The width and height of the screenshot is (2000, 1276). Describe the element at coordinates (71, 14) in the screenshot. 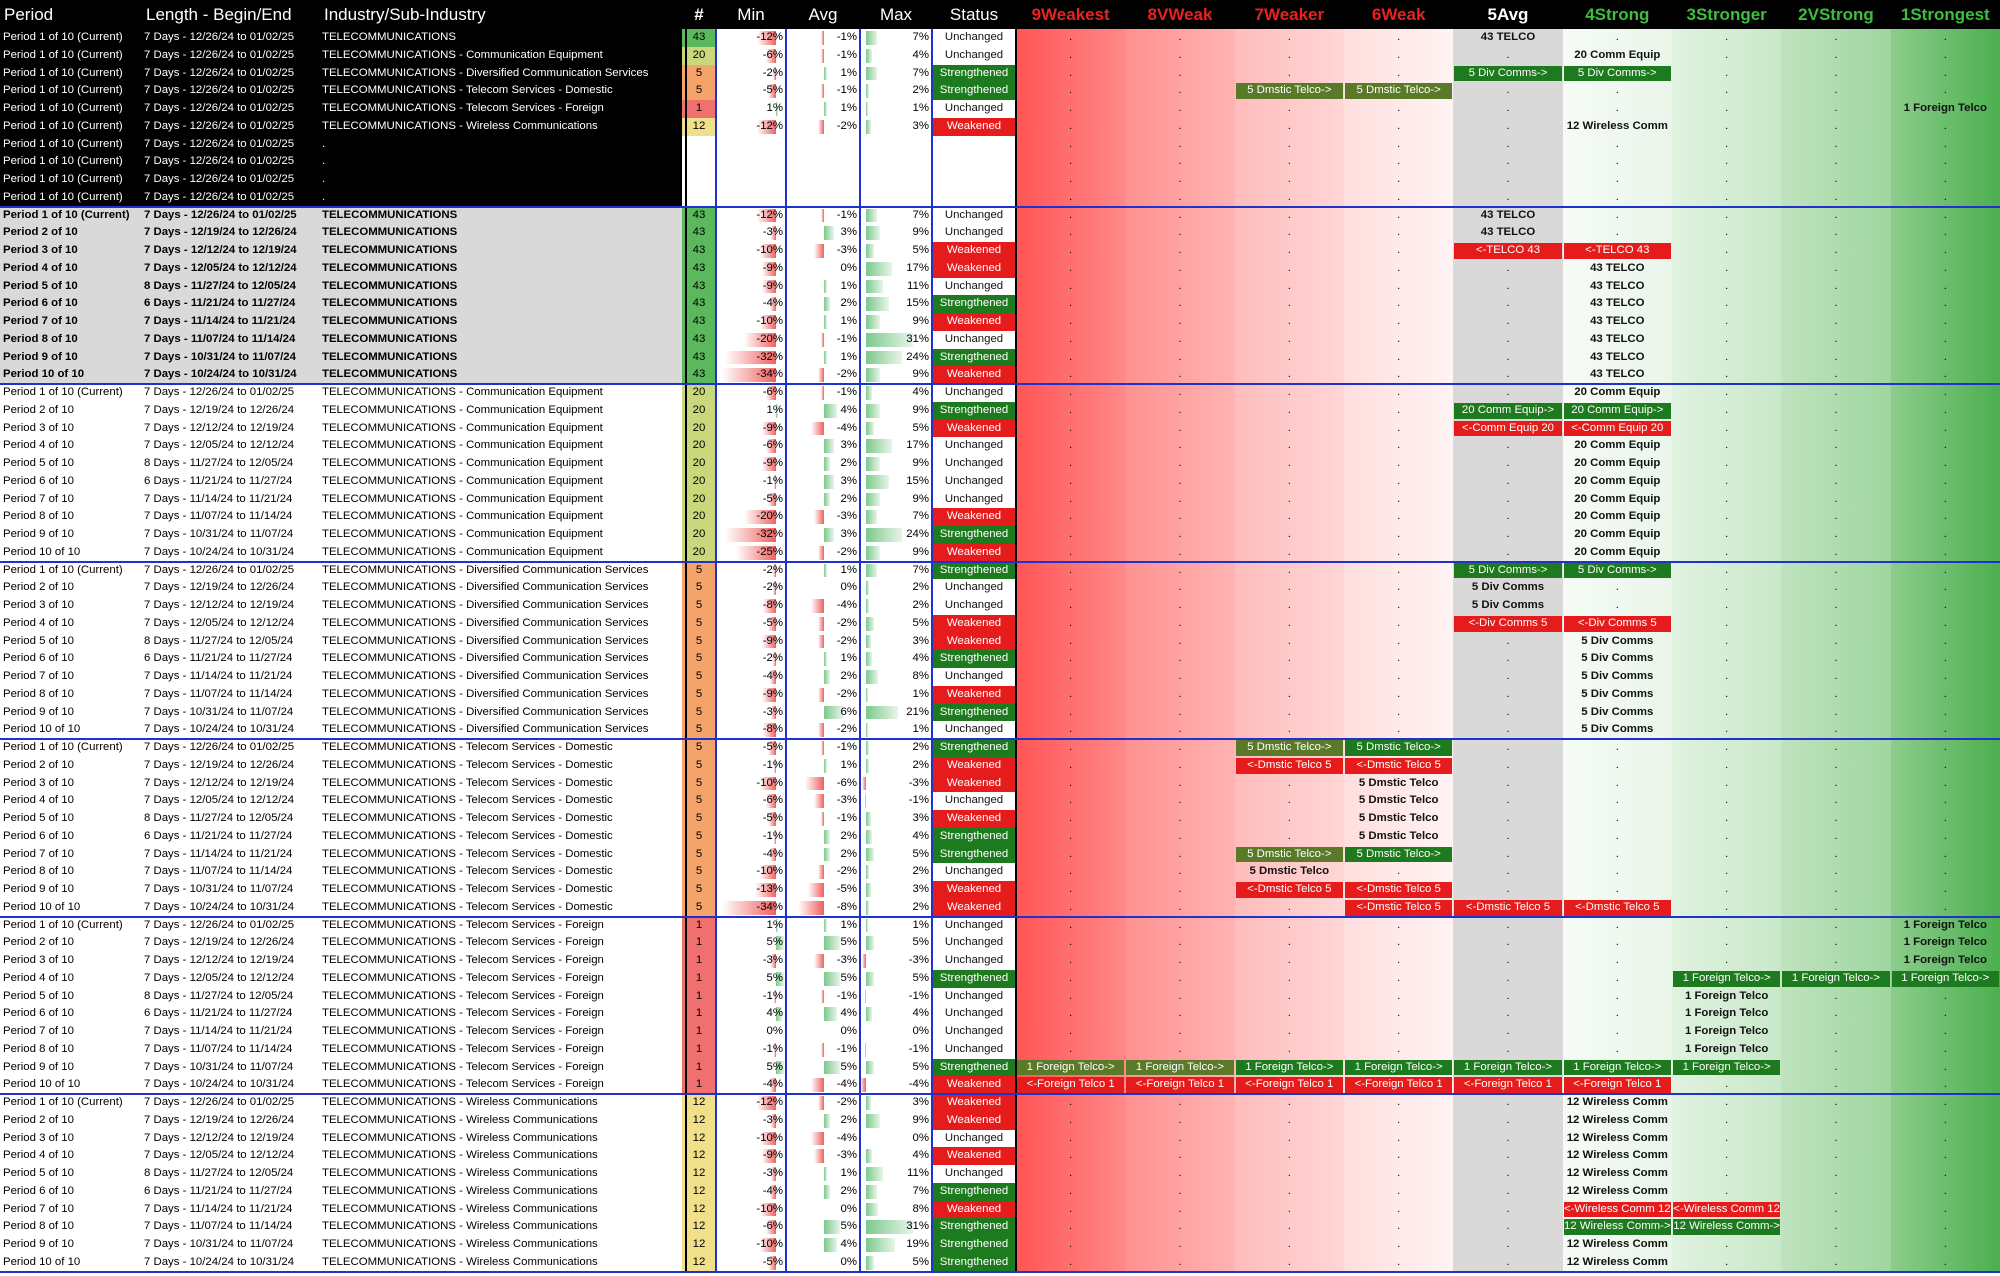

I see `header-period: Period` at that location.